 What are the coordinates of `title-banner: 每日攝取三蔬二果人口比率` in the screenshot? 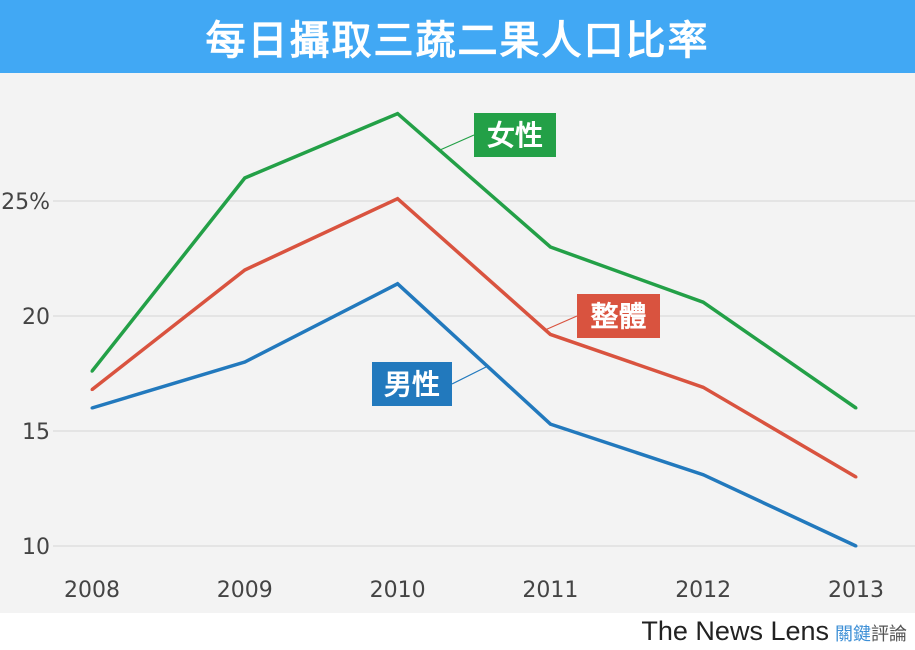 It's located at (457, 36).